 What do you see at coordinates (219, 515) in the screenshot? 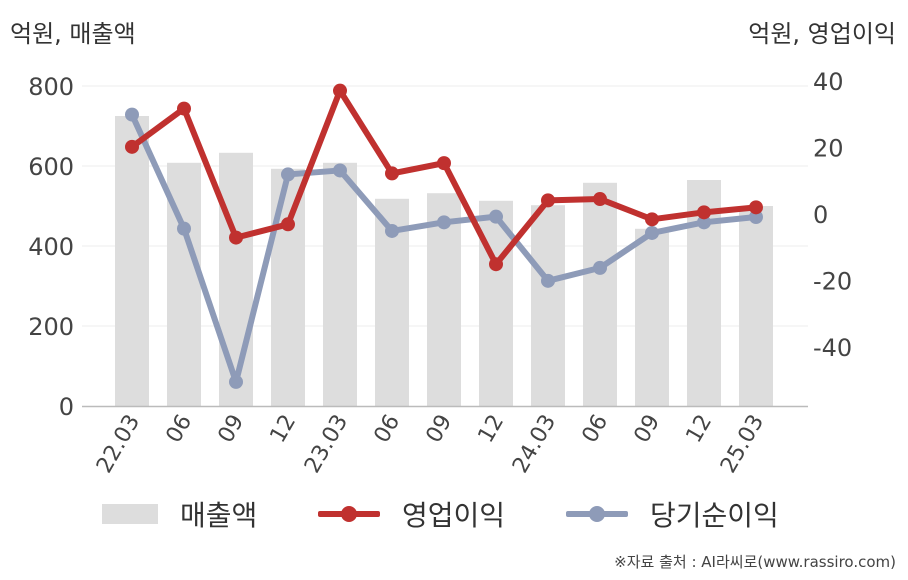
I see `legend-label-revenue: 매출액` at bounding box center [219, 515].